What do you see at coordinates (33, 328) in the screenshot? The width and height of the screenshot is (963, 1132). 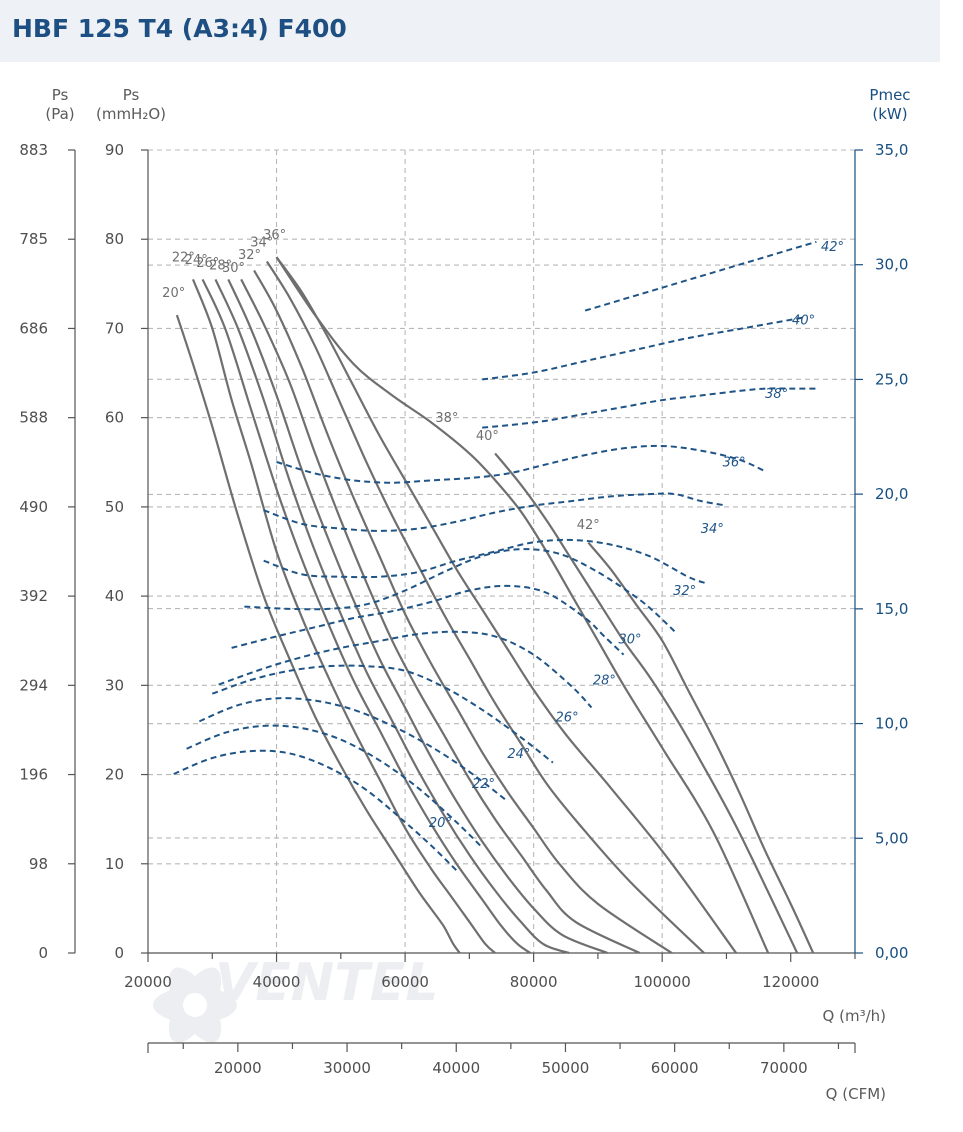 I see `tick-label-pa: 686` at bounding box center [33, 328].